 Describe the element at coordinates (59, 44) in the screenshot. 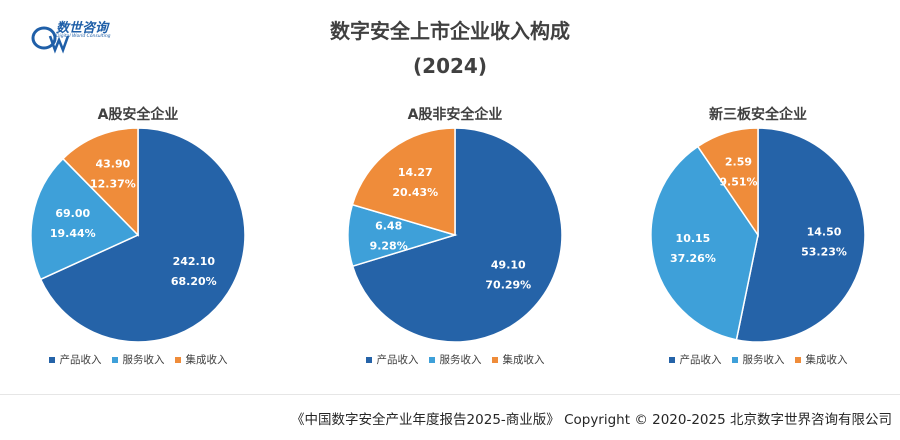

I see `logo-w-mark` at that location.